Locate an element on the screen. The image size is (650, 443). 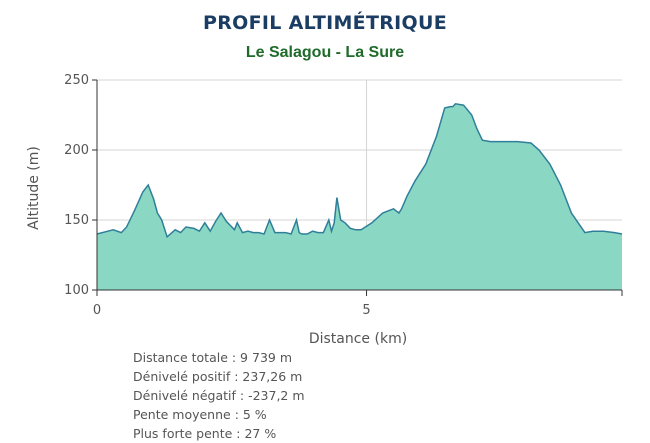
y-axis-title: Altitude (m) is located at coordinates (34, 188).